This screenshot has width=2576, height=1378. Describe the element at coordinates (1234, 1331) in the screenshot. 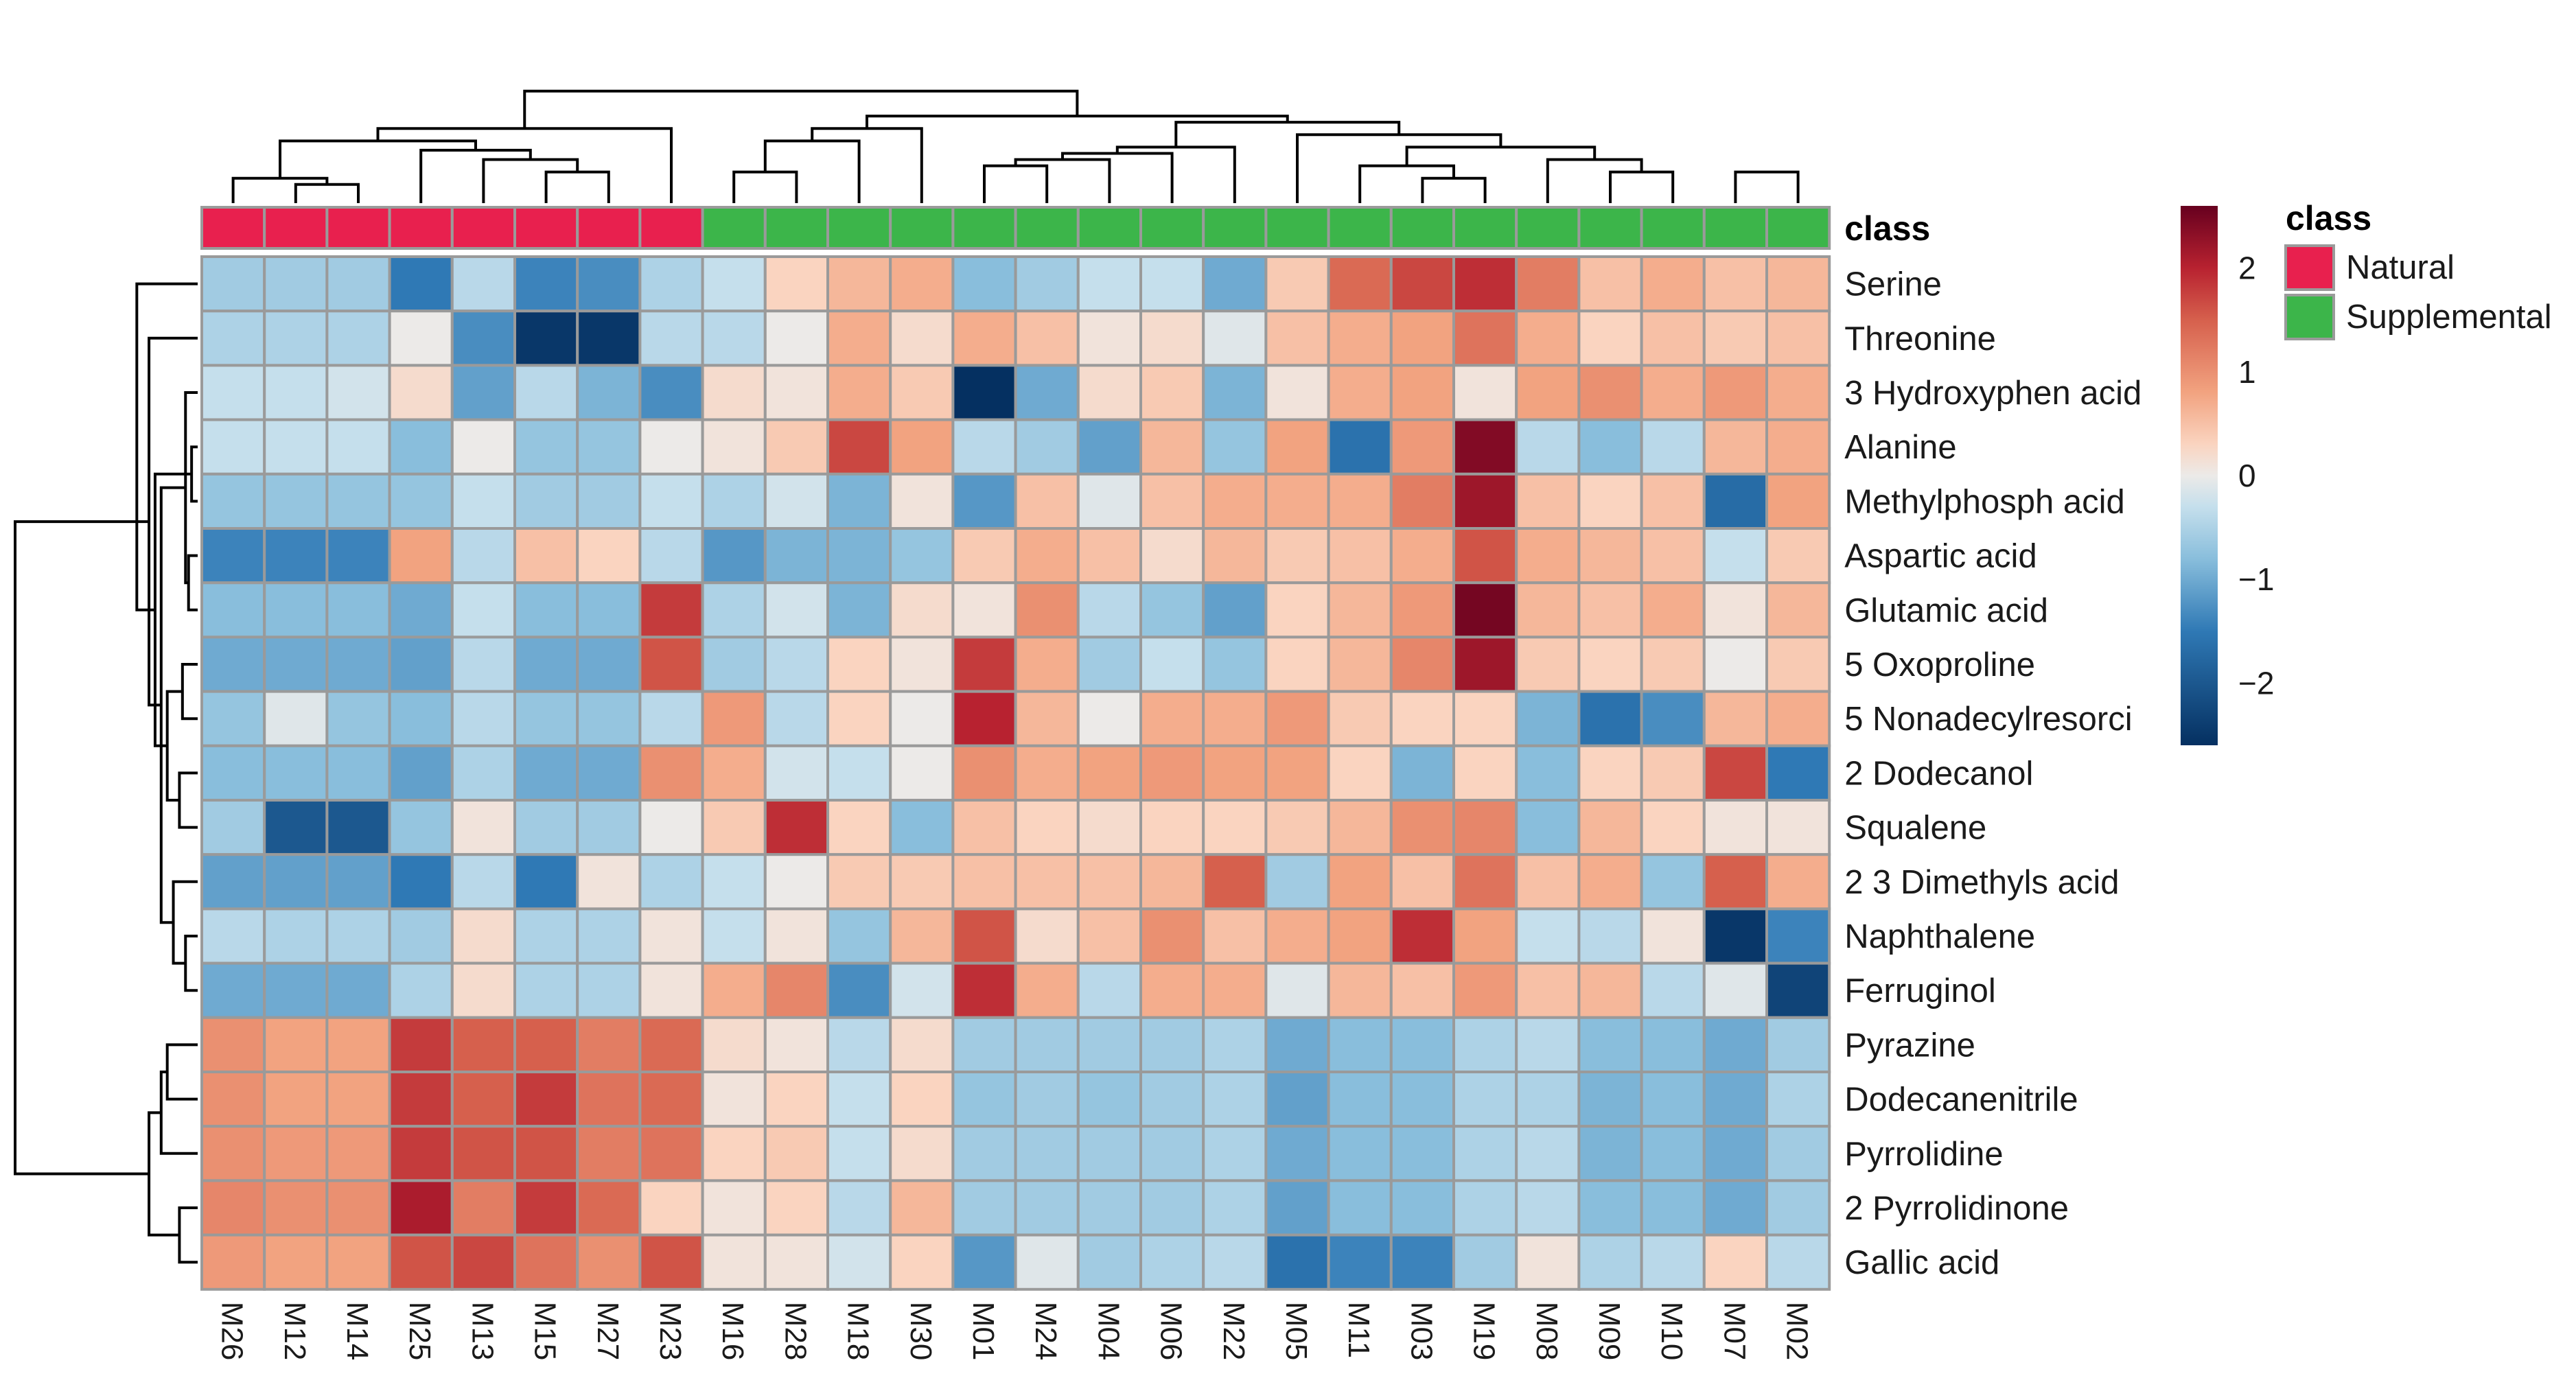

I see `column-label: M22` at that location.